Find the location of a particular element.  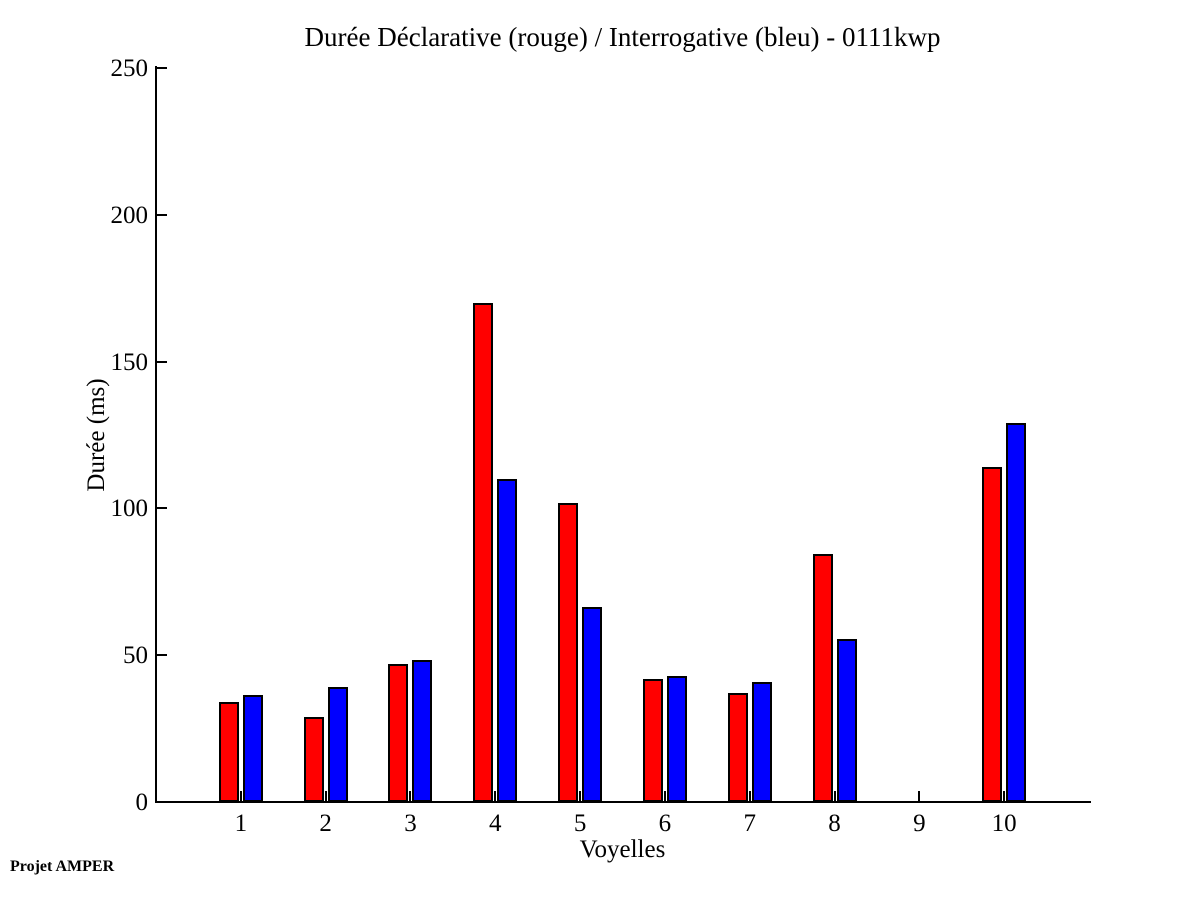

x-tick-label-4: 4 is located at coordinates (495, 823).